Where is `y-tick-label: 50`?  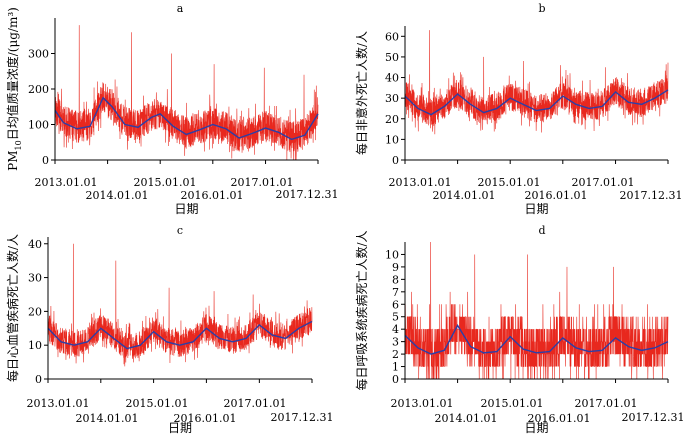 y-tick-label: 50 is located at coordinates (392, 57).